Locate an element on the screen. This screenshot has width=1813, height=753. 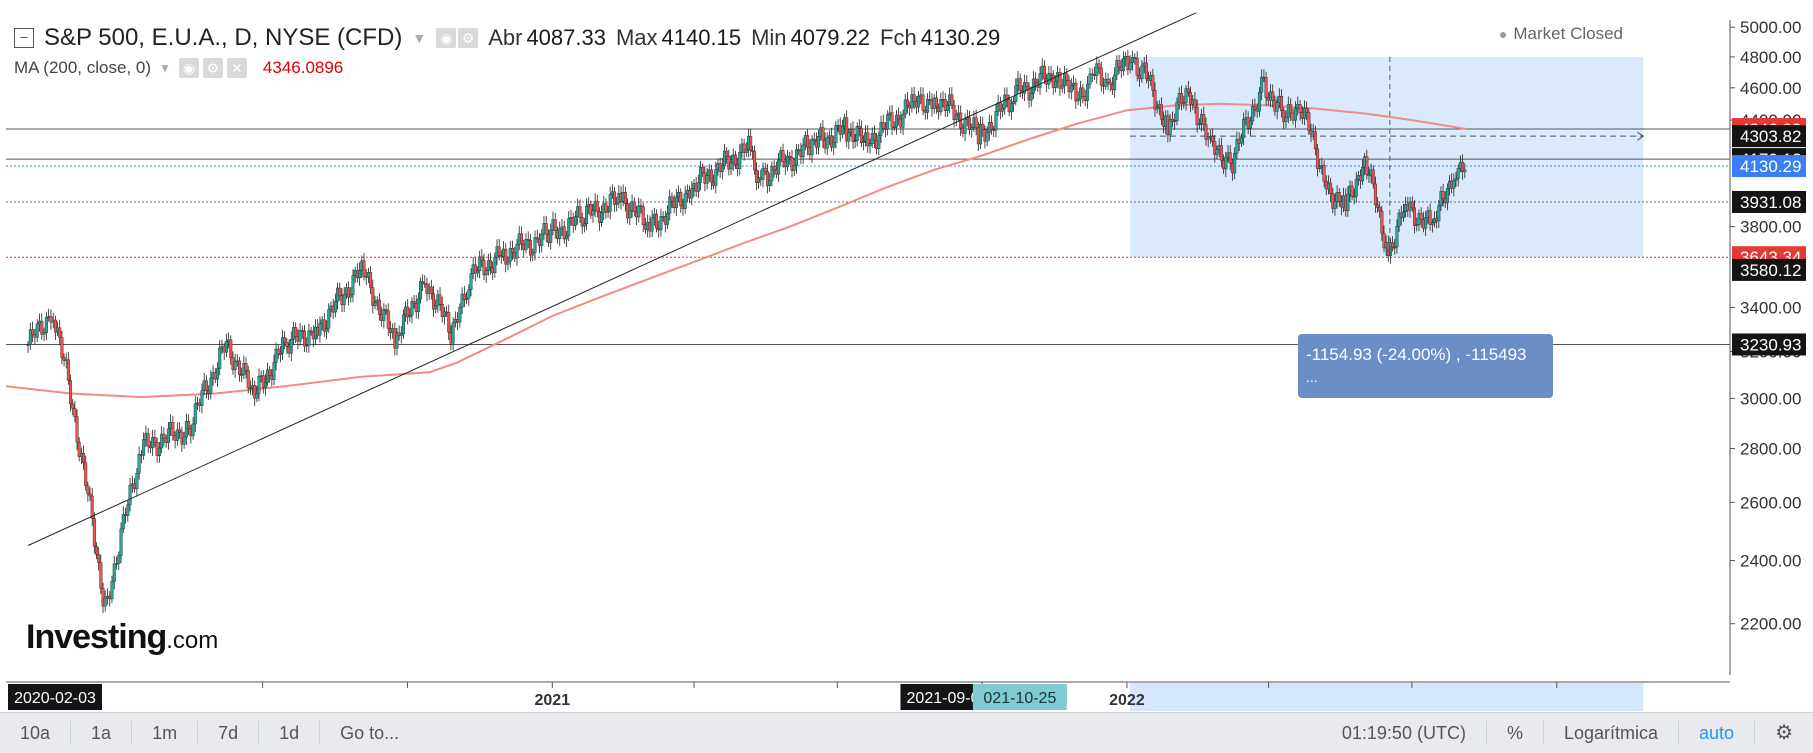
close-icon: ✕ is located at coordinates (236, 68).